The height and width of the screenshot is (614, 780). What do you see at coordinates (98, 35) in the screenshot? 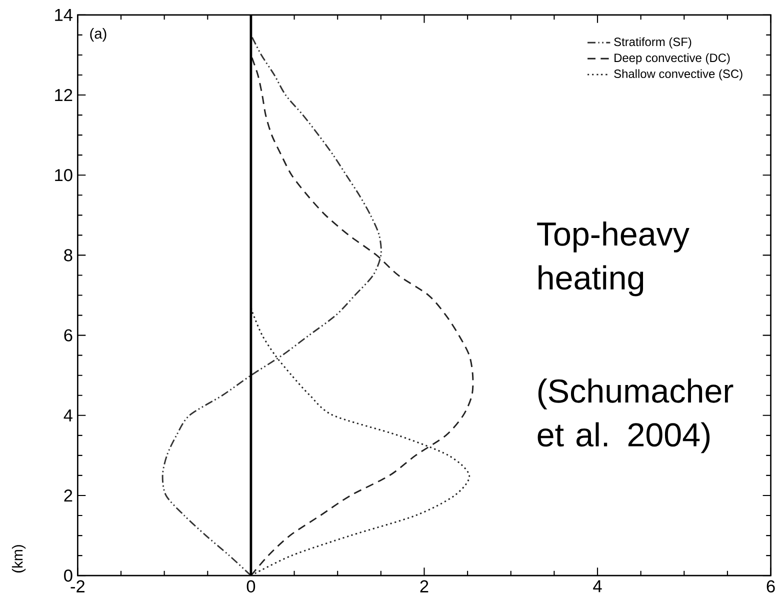
I see `annotation: (a)` at bounding box center [98, 35].